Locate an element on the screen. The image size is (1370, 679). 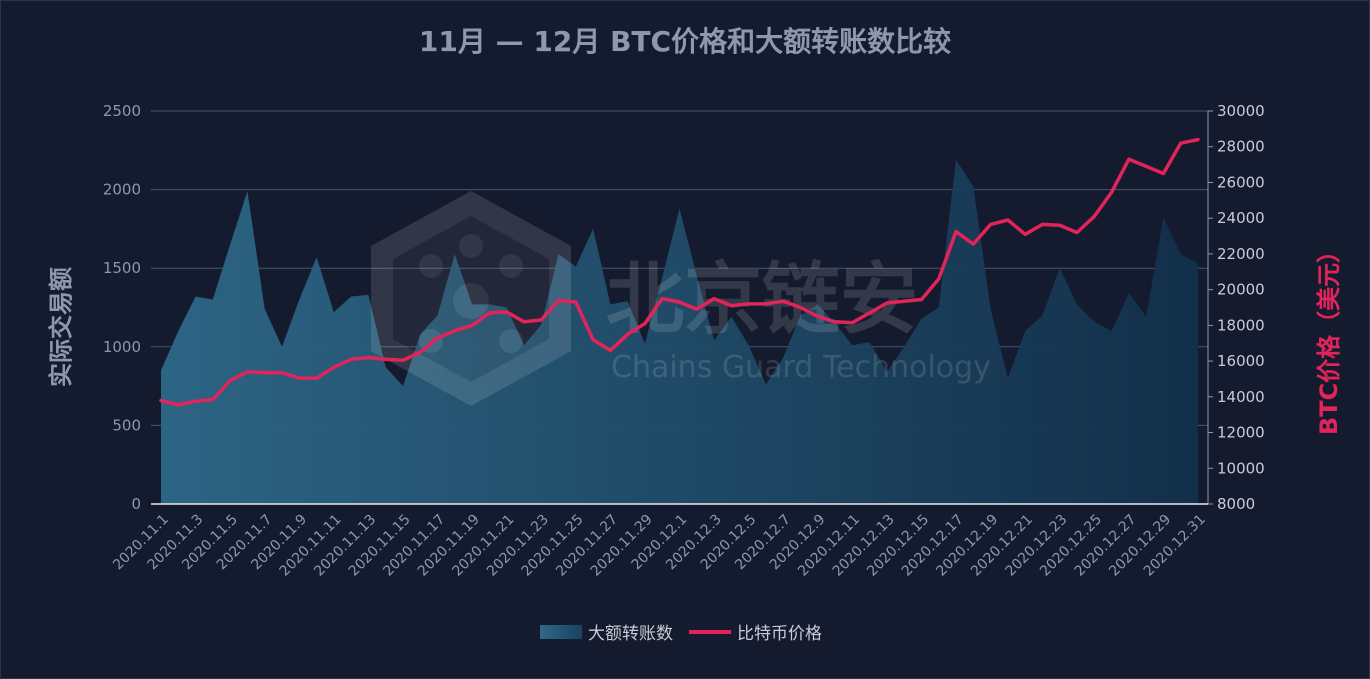
legend-label-line: 比特币价格 is located at coordinates (779, 634).